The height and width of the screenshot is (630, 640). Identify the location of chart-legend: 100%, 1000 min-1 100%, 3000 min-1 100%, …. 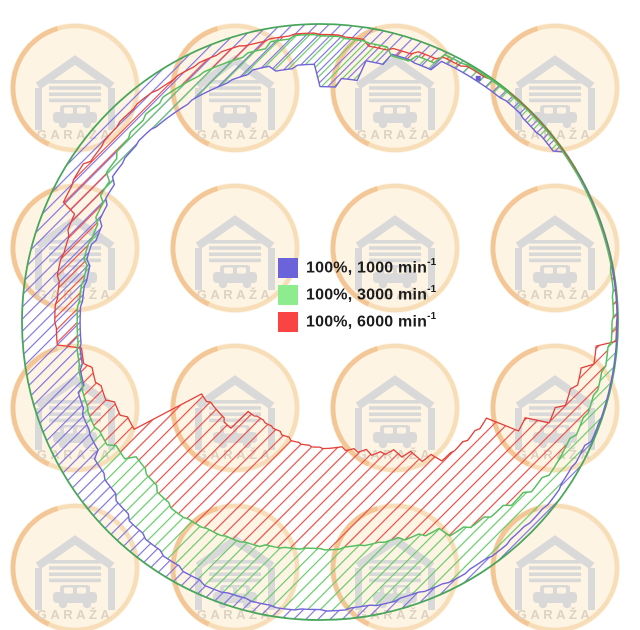
(357, 294).